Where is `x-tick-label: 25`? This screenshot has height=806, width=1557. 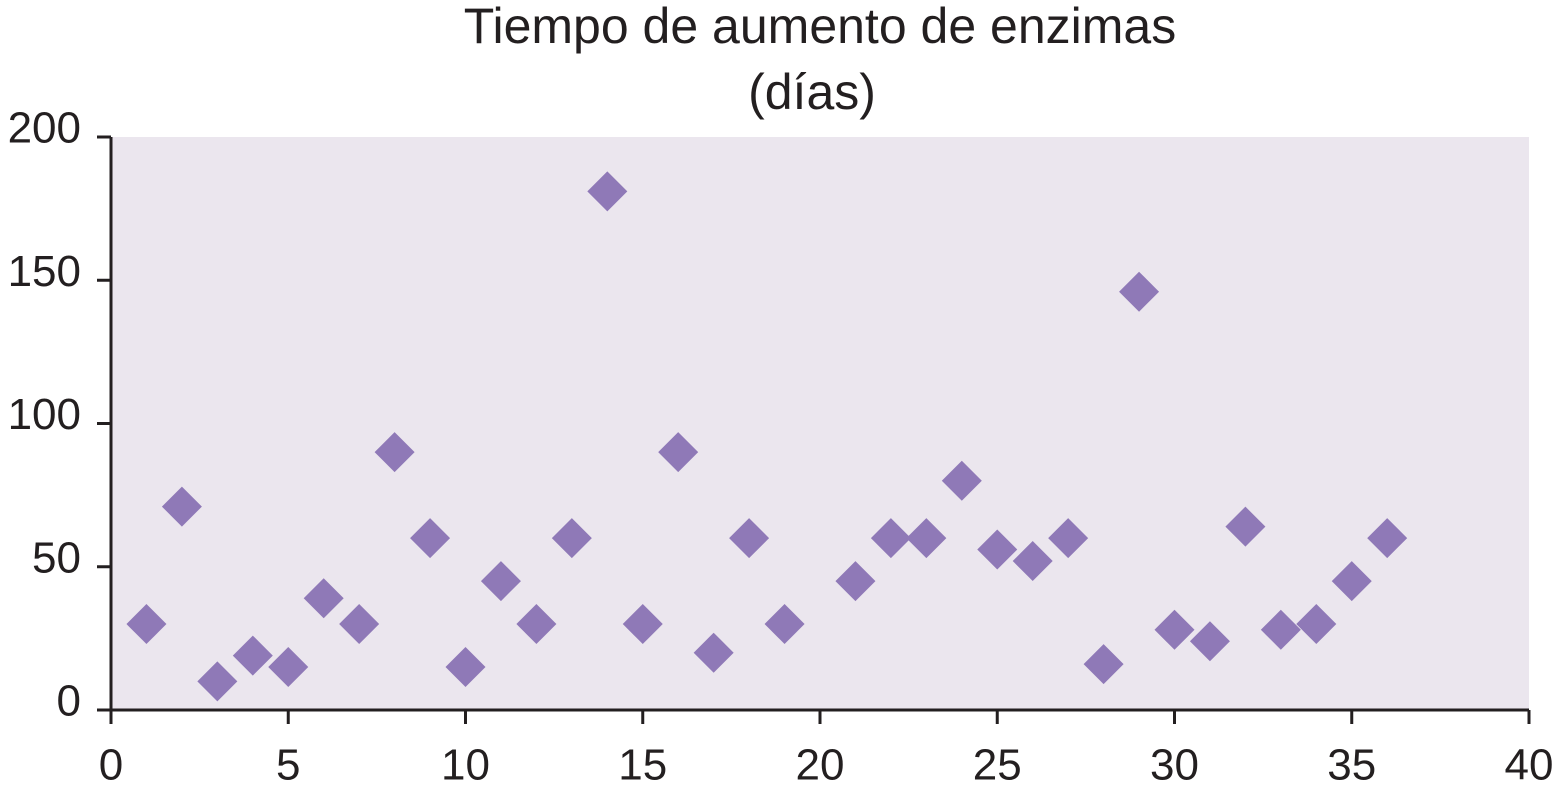 x-tick-label: 25 is located at coordinates (997, 765).